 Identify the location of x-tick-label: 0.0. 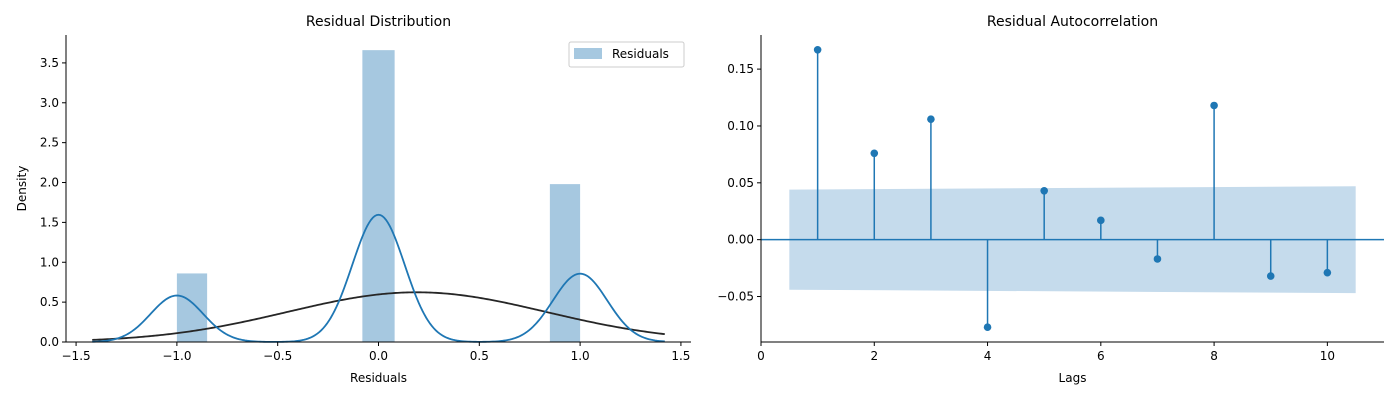
(378, 356).